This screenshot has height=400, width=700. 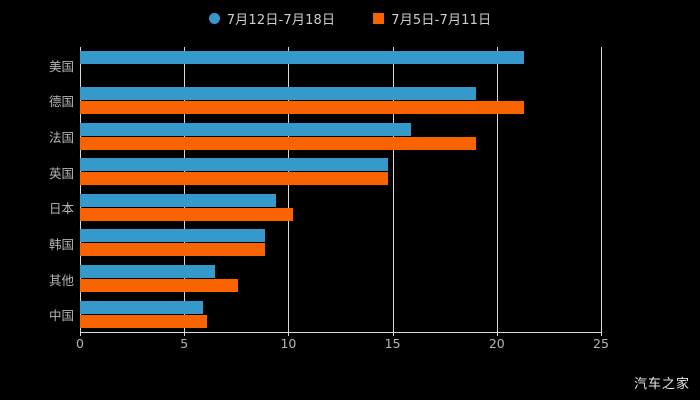 What do you see at coordinates (350, 346) in the screenshot?
I see `x-axis-tick-labels: 0 5 10 15 20 25` at bounding box center [350, 346].